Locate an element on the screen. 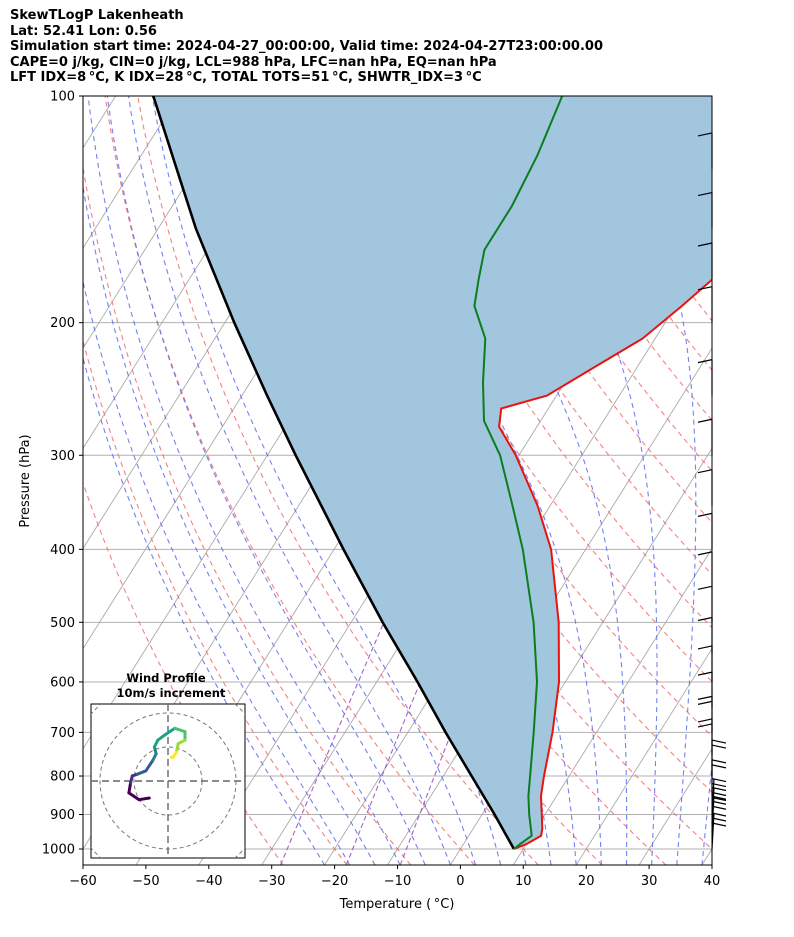 Image resolution: width=794 pixels, height=937 pixels. mixing-ratio-line is located at coordinates (332, 743).